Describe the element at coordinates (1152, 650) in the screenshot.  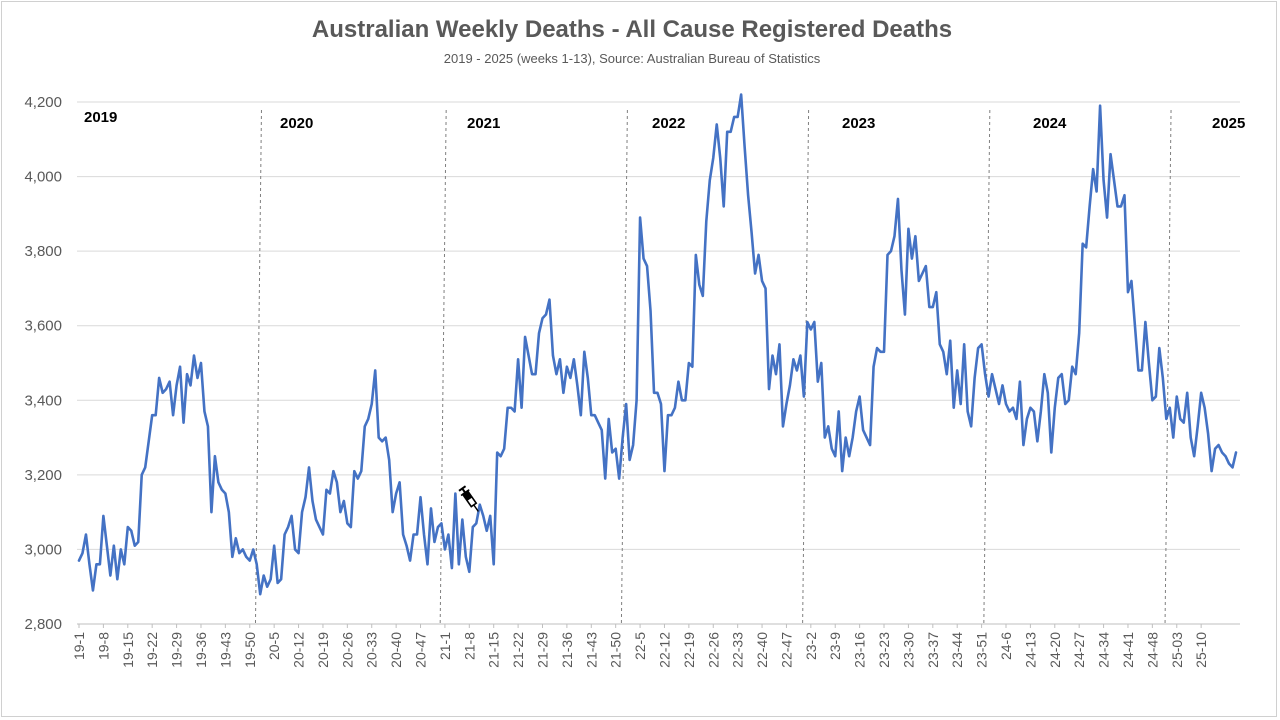
I see `x-tick-label: 24-48` at that location.